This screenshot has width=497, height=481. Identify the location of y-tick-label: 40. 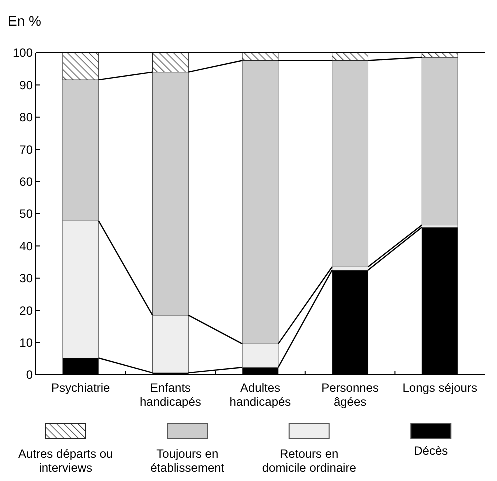
(27, 246).